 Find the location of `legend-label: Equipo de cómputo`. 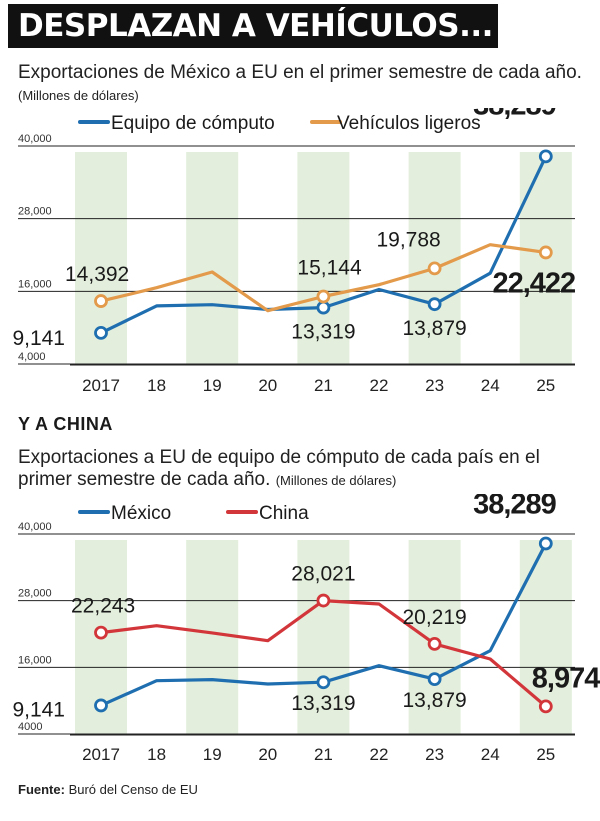

legend-label: Equipo de cómputo is located at coordinates (193, 123).